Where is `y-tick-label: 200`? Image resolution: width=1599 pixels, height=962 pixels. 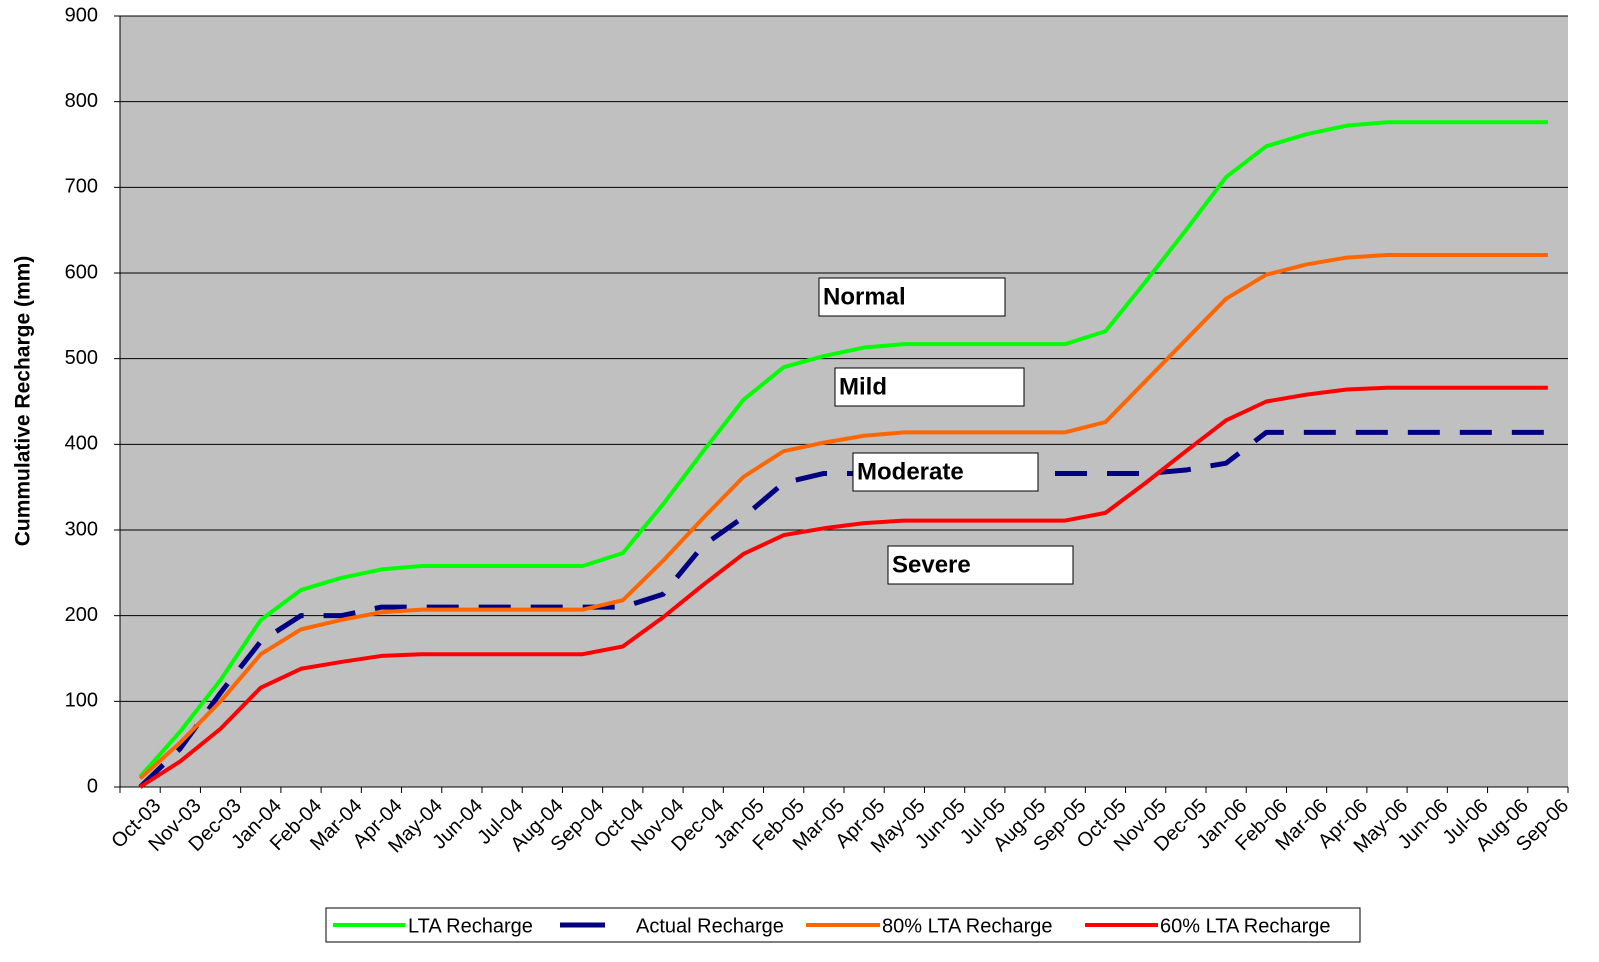 y-tick-label: 200 is located at coordinates (81, 615).